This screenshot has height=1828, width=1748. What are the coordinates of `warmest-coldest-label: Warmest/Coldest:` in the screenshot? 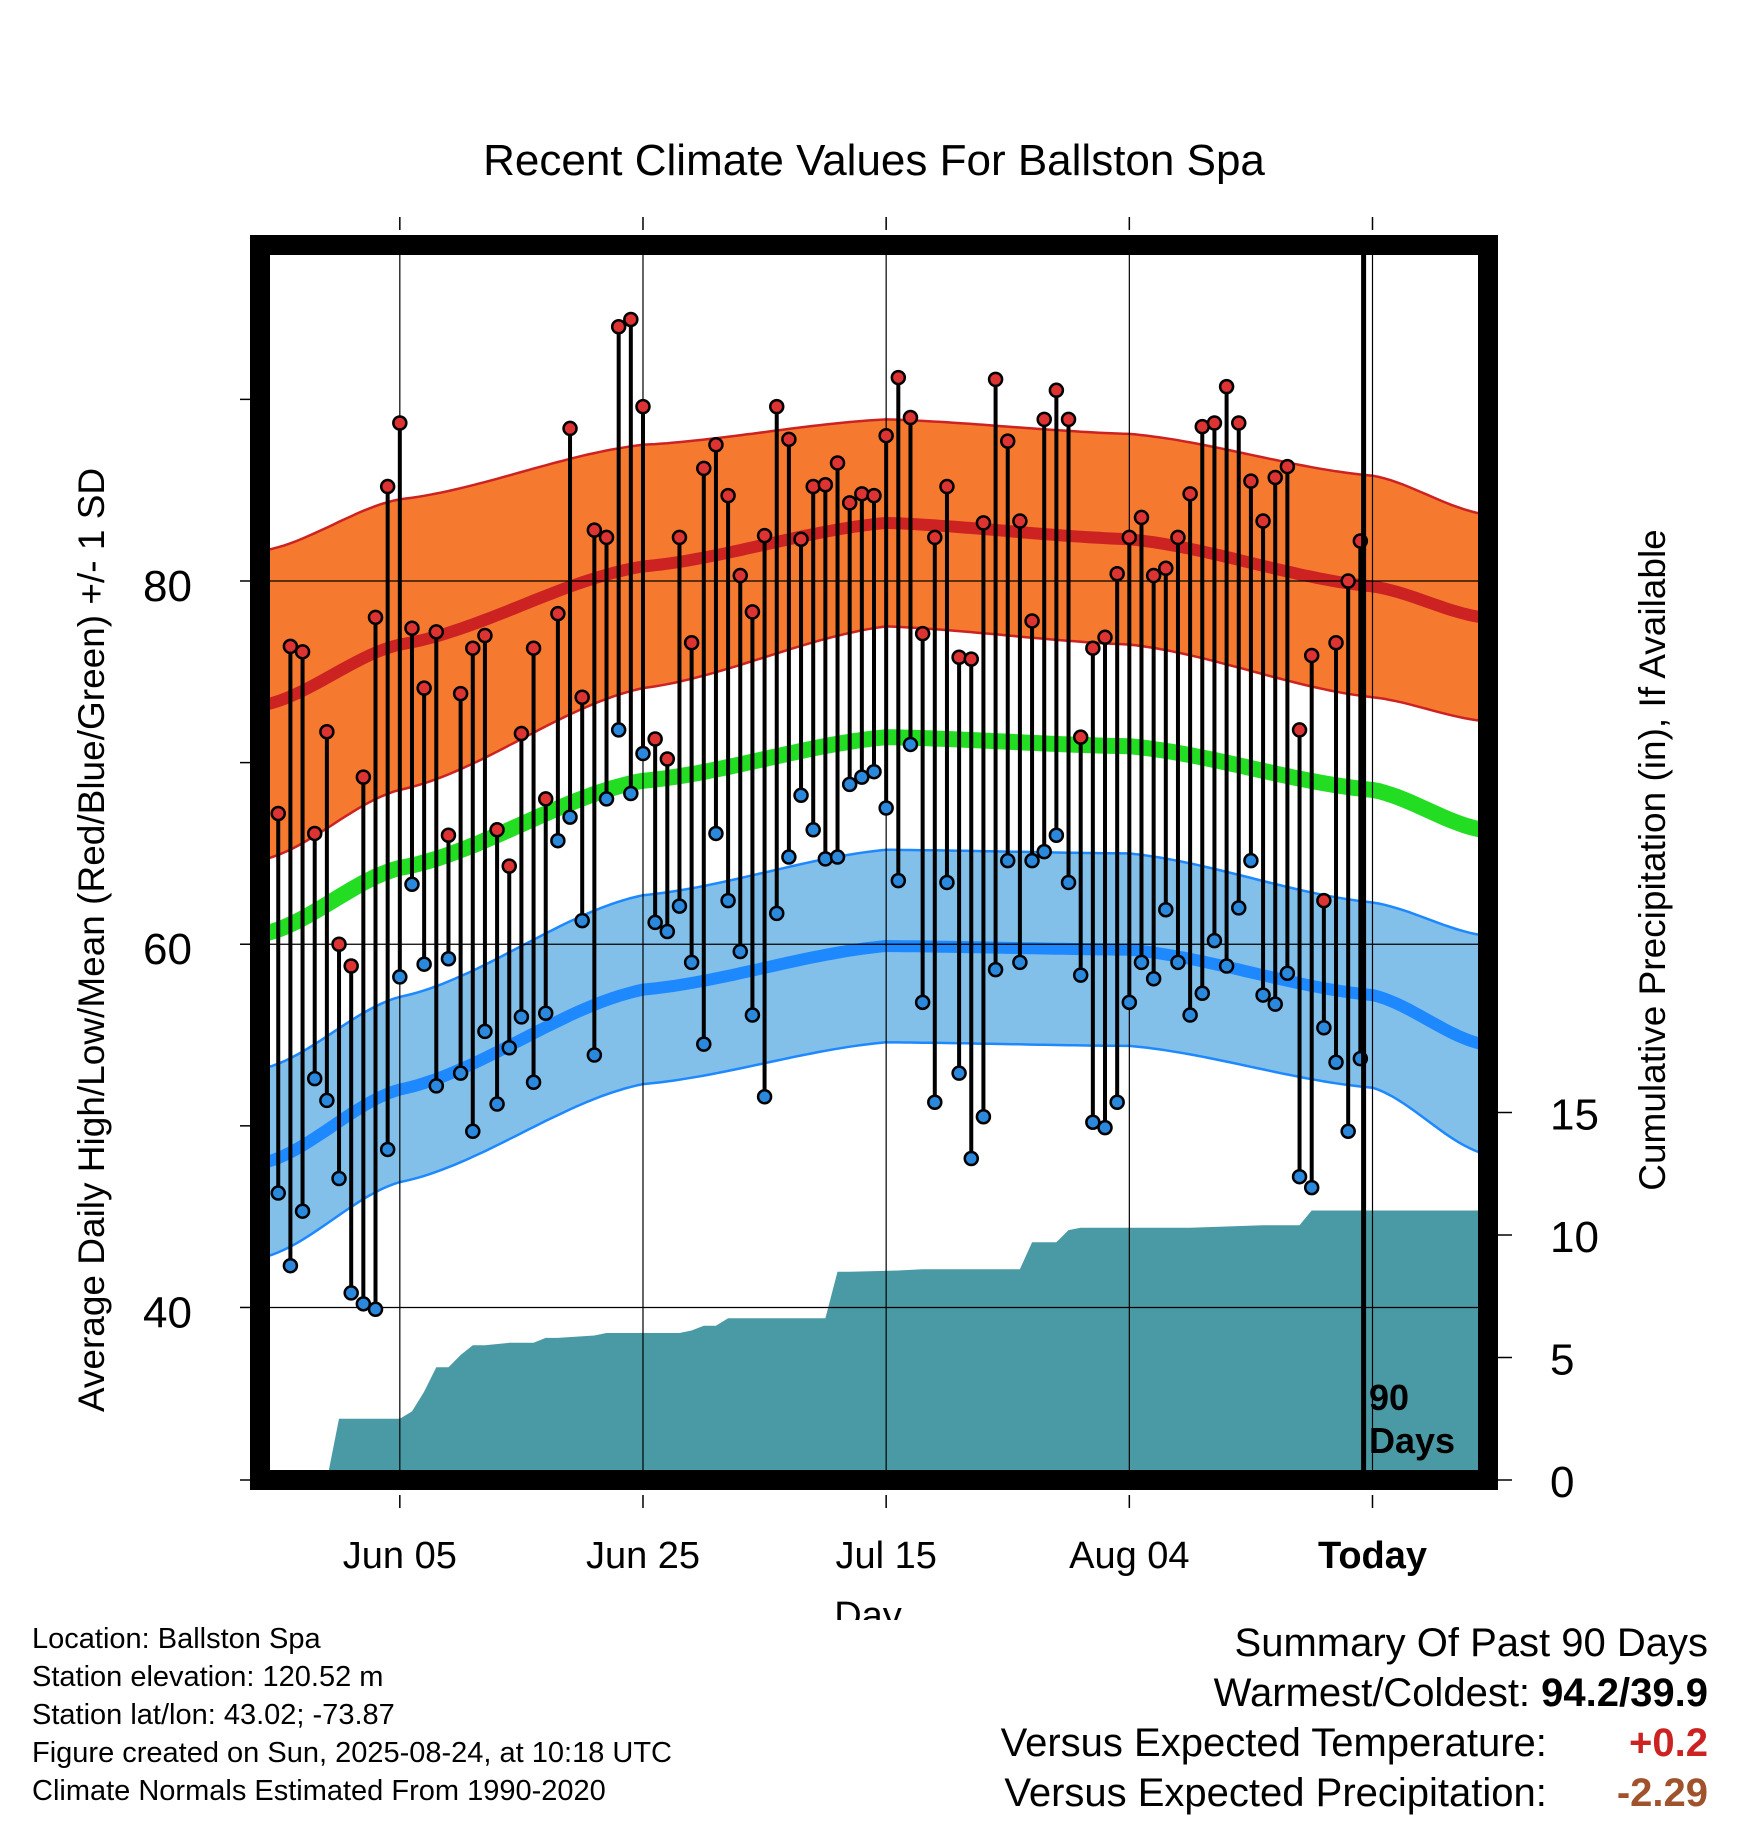 It's located at (1372, 1693).